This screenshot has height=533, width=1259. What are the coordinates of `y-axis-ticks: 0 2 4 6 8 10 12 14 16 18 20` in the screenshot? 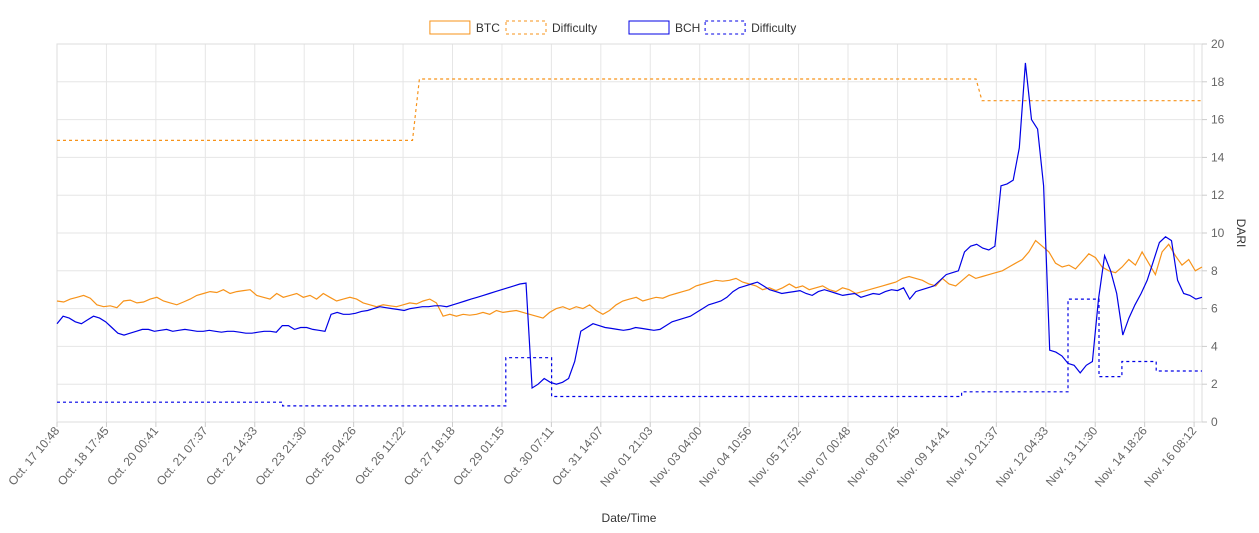 It's located at (1213, 233).